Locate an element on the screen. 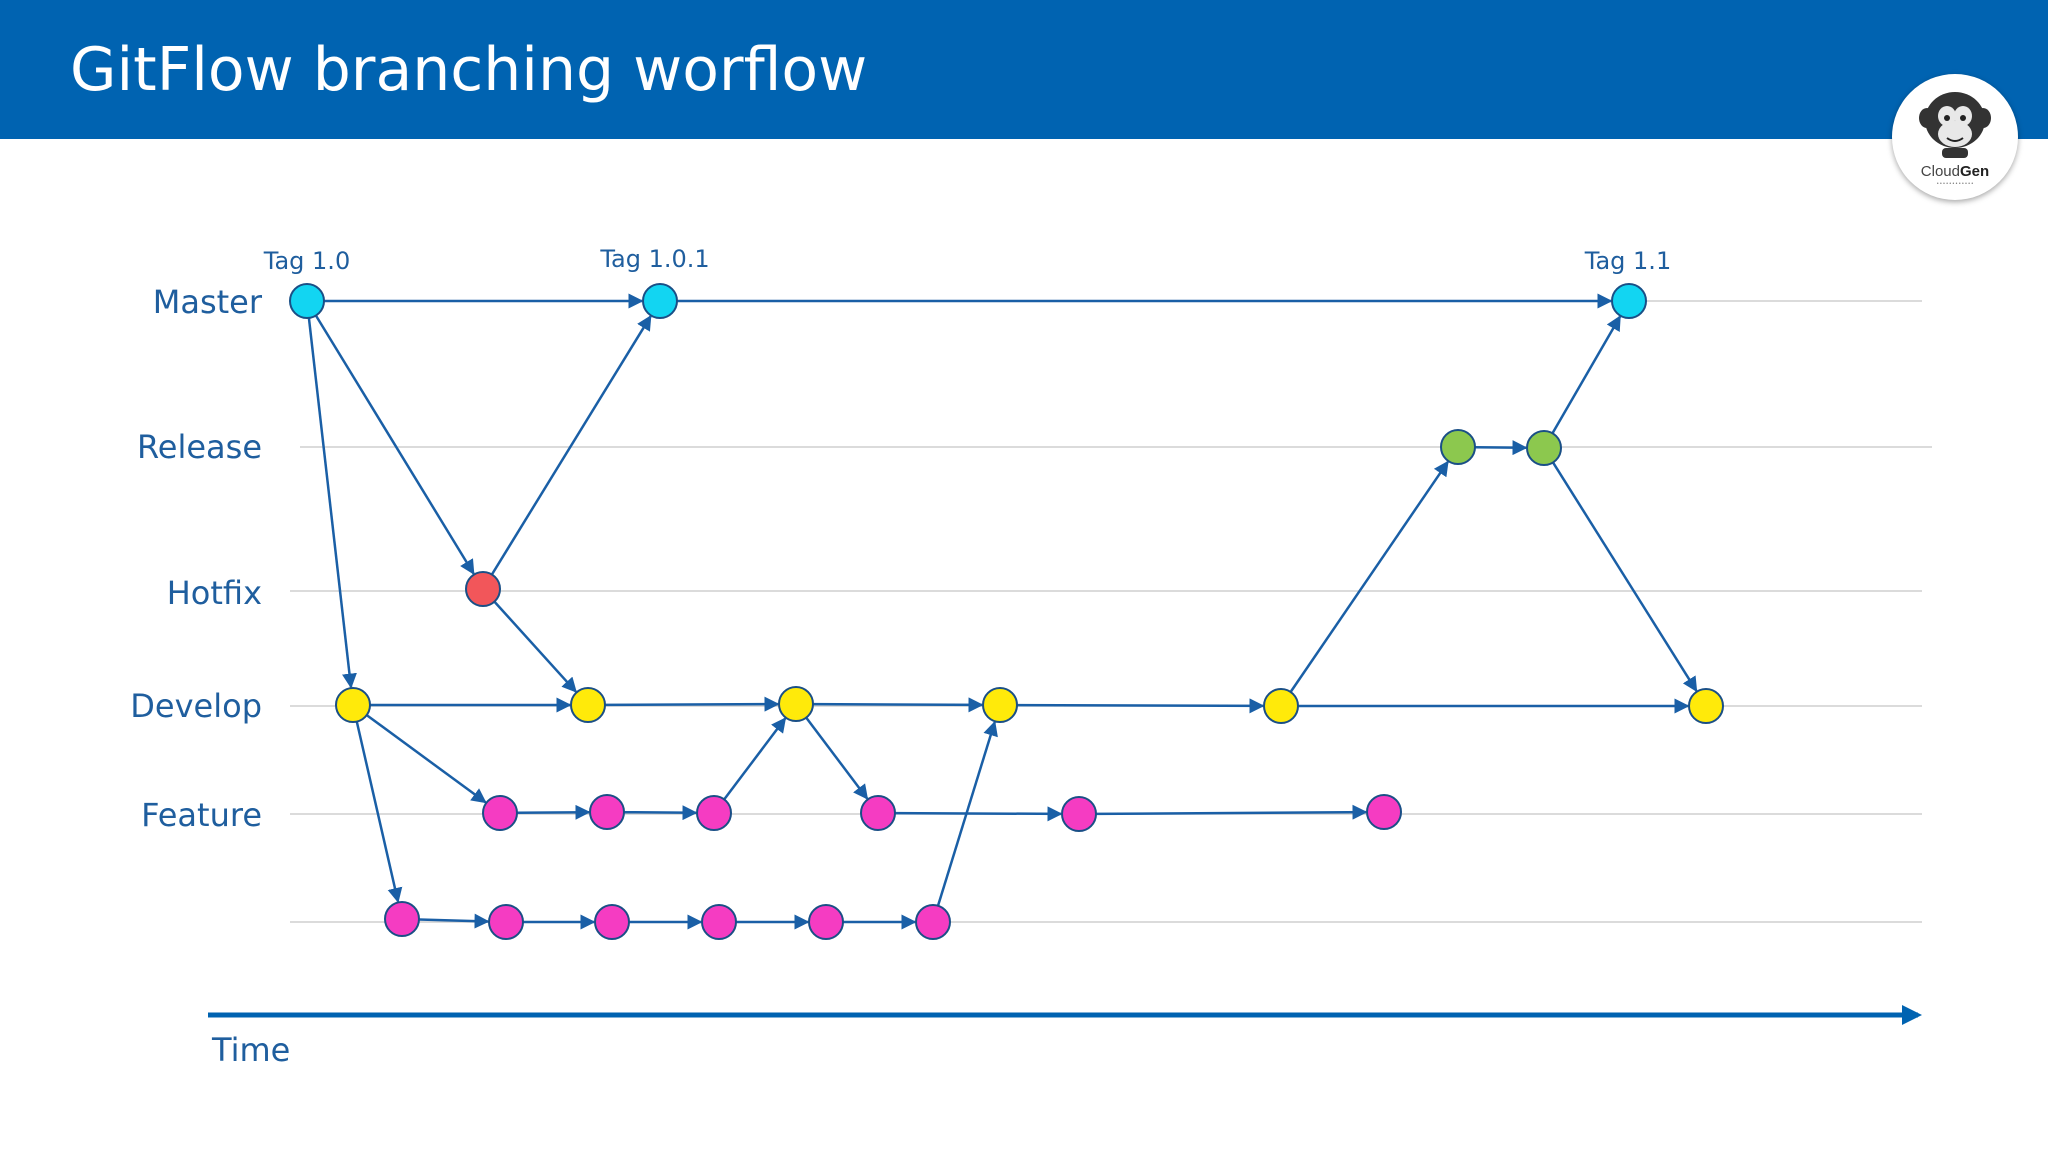 This screenshot has width=2048, height=1152. logo-name-prefix: Cloud is located at coordinates (1940, 171).